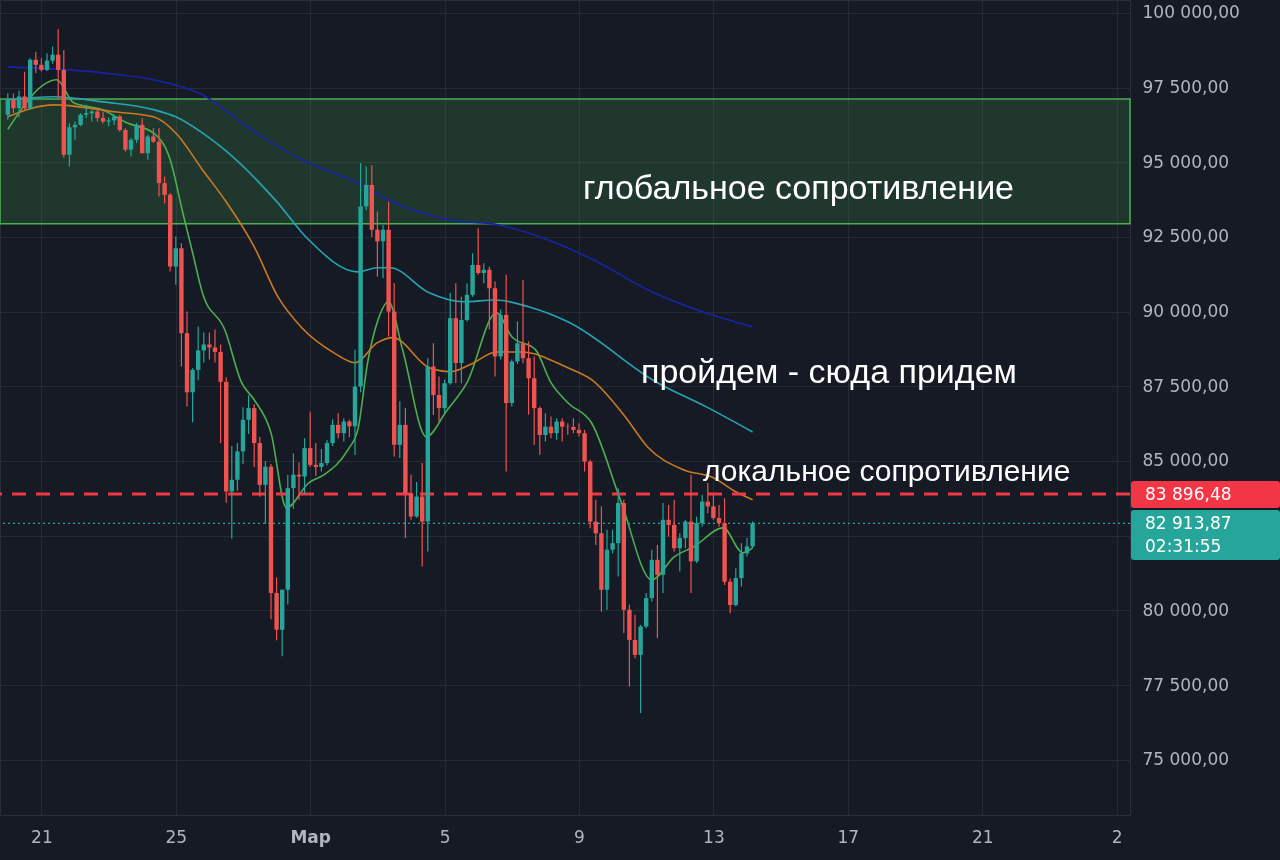 The width and height of the screenshot is (1280, 860). What do you see at coordinates (1186, 87) in the screenshot?
I see `y-tick-label: 97 500,00` at bounding box center [1186, 87].